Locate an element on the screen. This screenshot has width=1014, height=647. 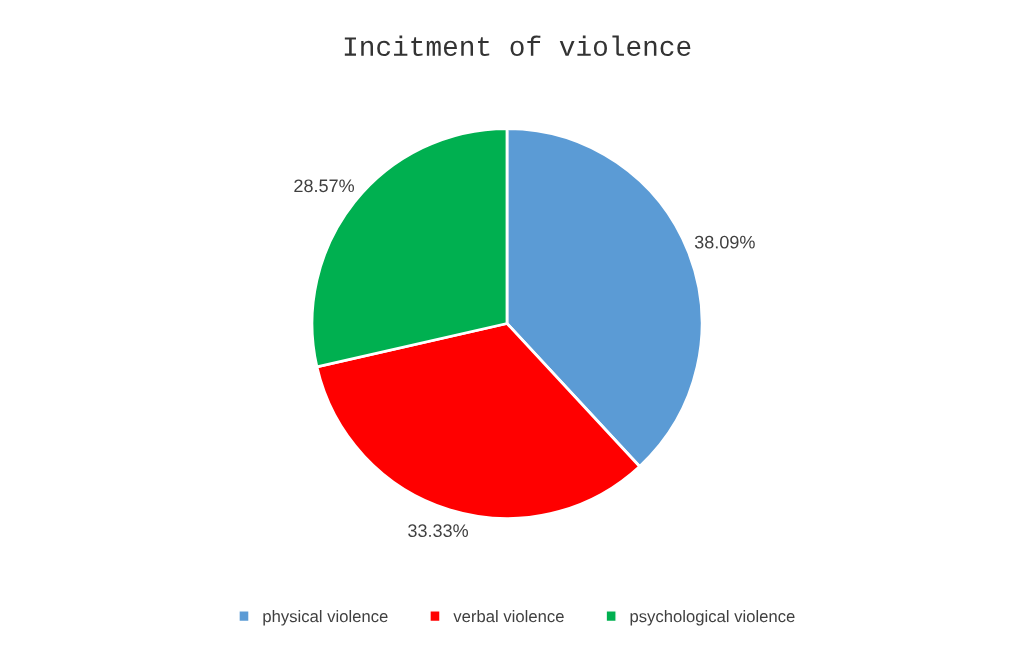
legend-label: verbal violence is located at coordinates (508, 616).